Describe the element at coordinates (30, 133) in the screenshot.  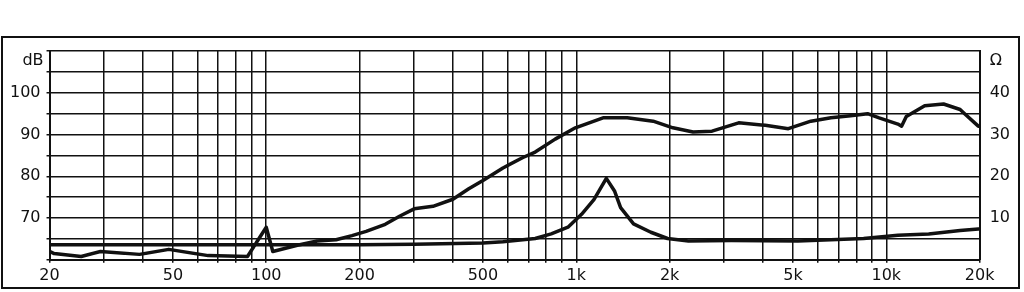
I see `y-tick-label: 90` at that location.